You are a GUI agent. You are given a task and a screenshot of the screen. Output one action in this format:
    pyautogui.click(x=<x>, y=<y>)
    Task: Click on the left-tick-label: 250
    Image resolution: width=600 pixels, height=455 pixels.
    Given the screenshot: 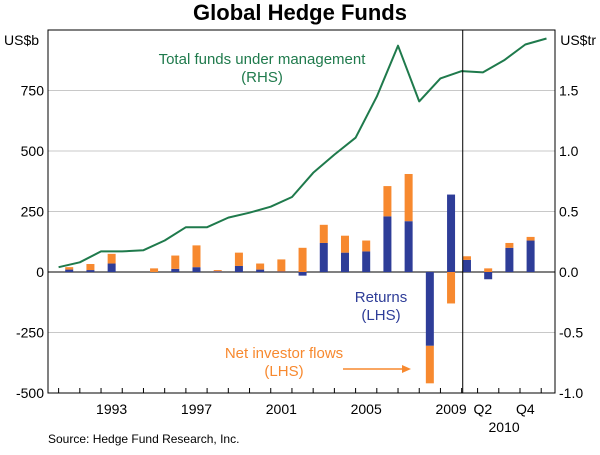 What is the action you would take?
    pyautogui.click(x=33, y=212)
    